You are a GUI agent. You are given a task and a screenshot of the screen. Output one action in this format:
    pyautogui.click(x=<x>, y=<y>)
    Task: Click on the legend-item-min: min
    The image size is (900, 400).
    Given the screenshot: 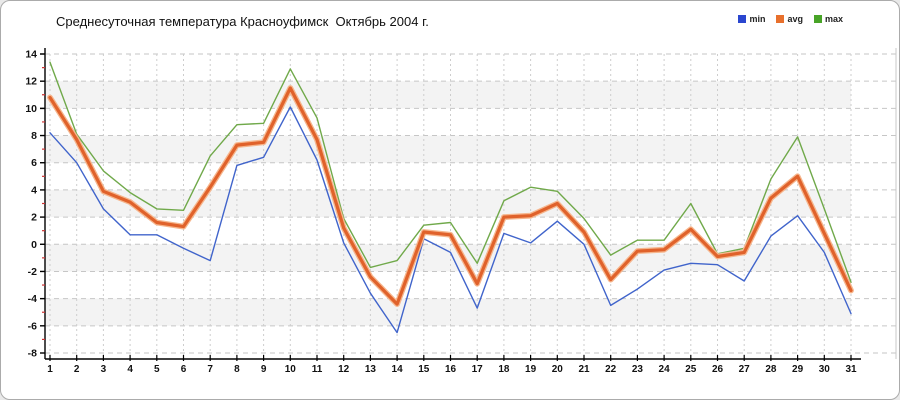 What is the action you would take?
    pyautogui.click(x=751, y=19)
    